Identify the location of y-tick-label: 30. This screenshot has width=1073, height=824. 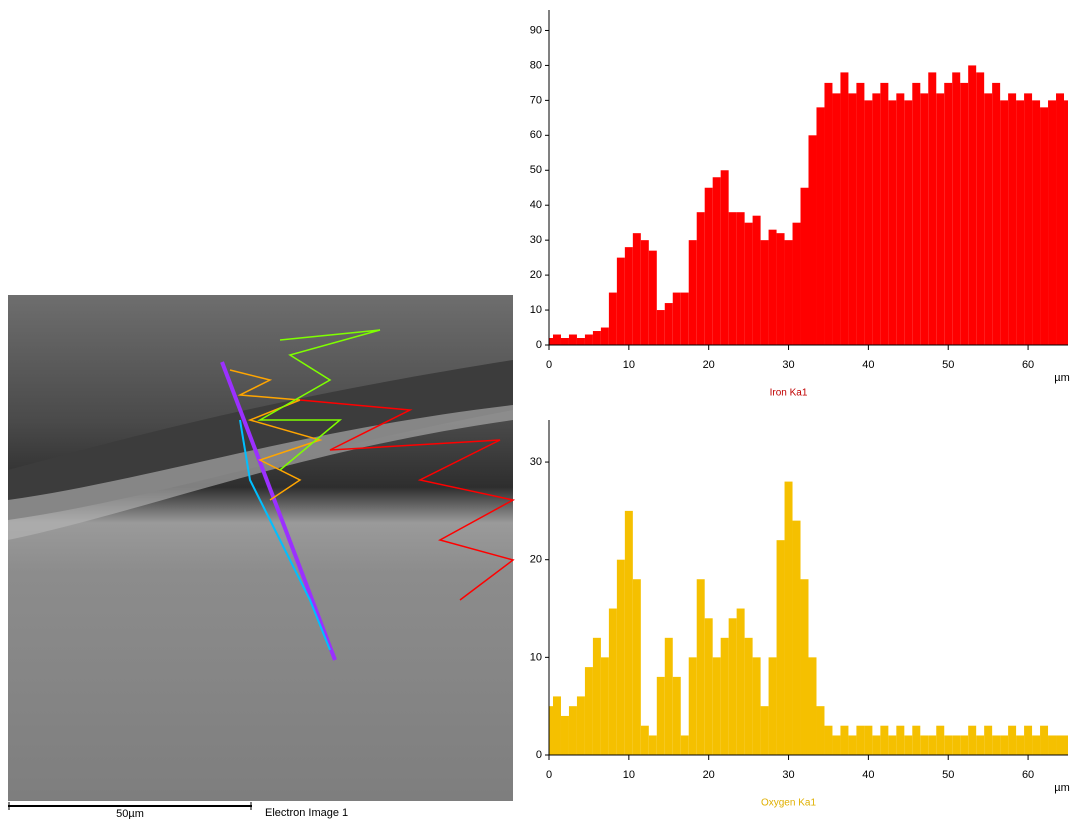
(536, 240).